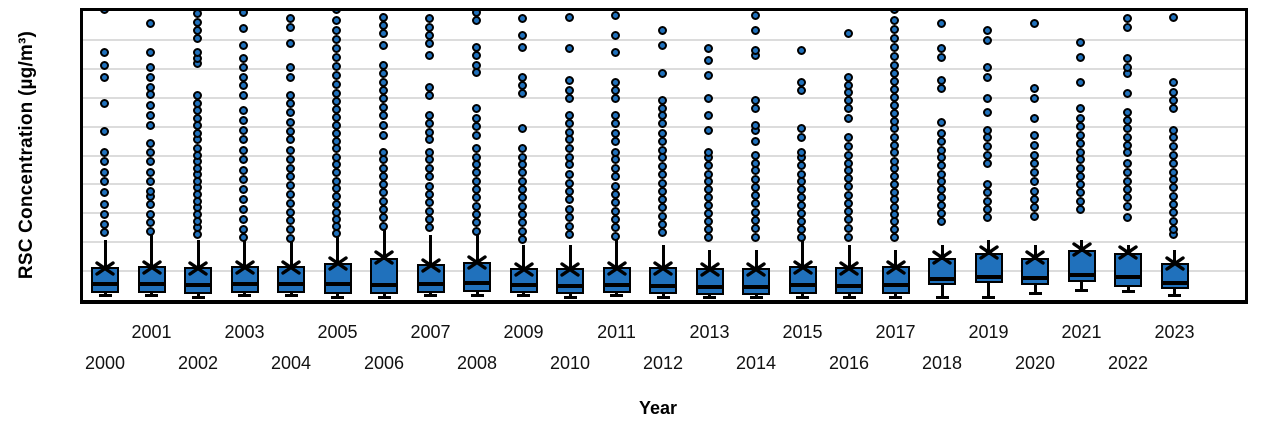  What do you see at coordinates (291, 363) in the screenshot?
I see `x-tick-2004: 2004` at bounding box center [291, 363].